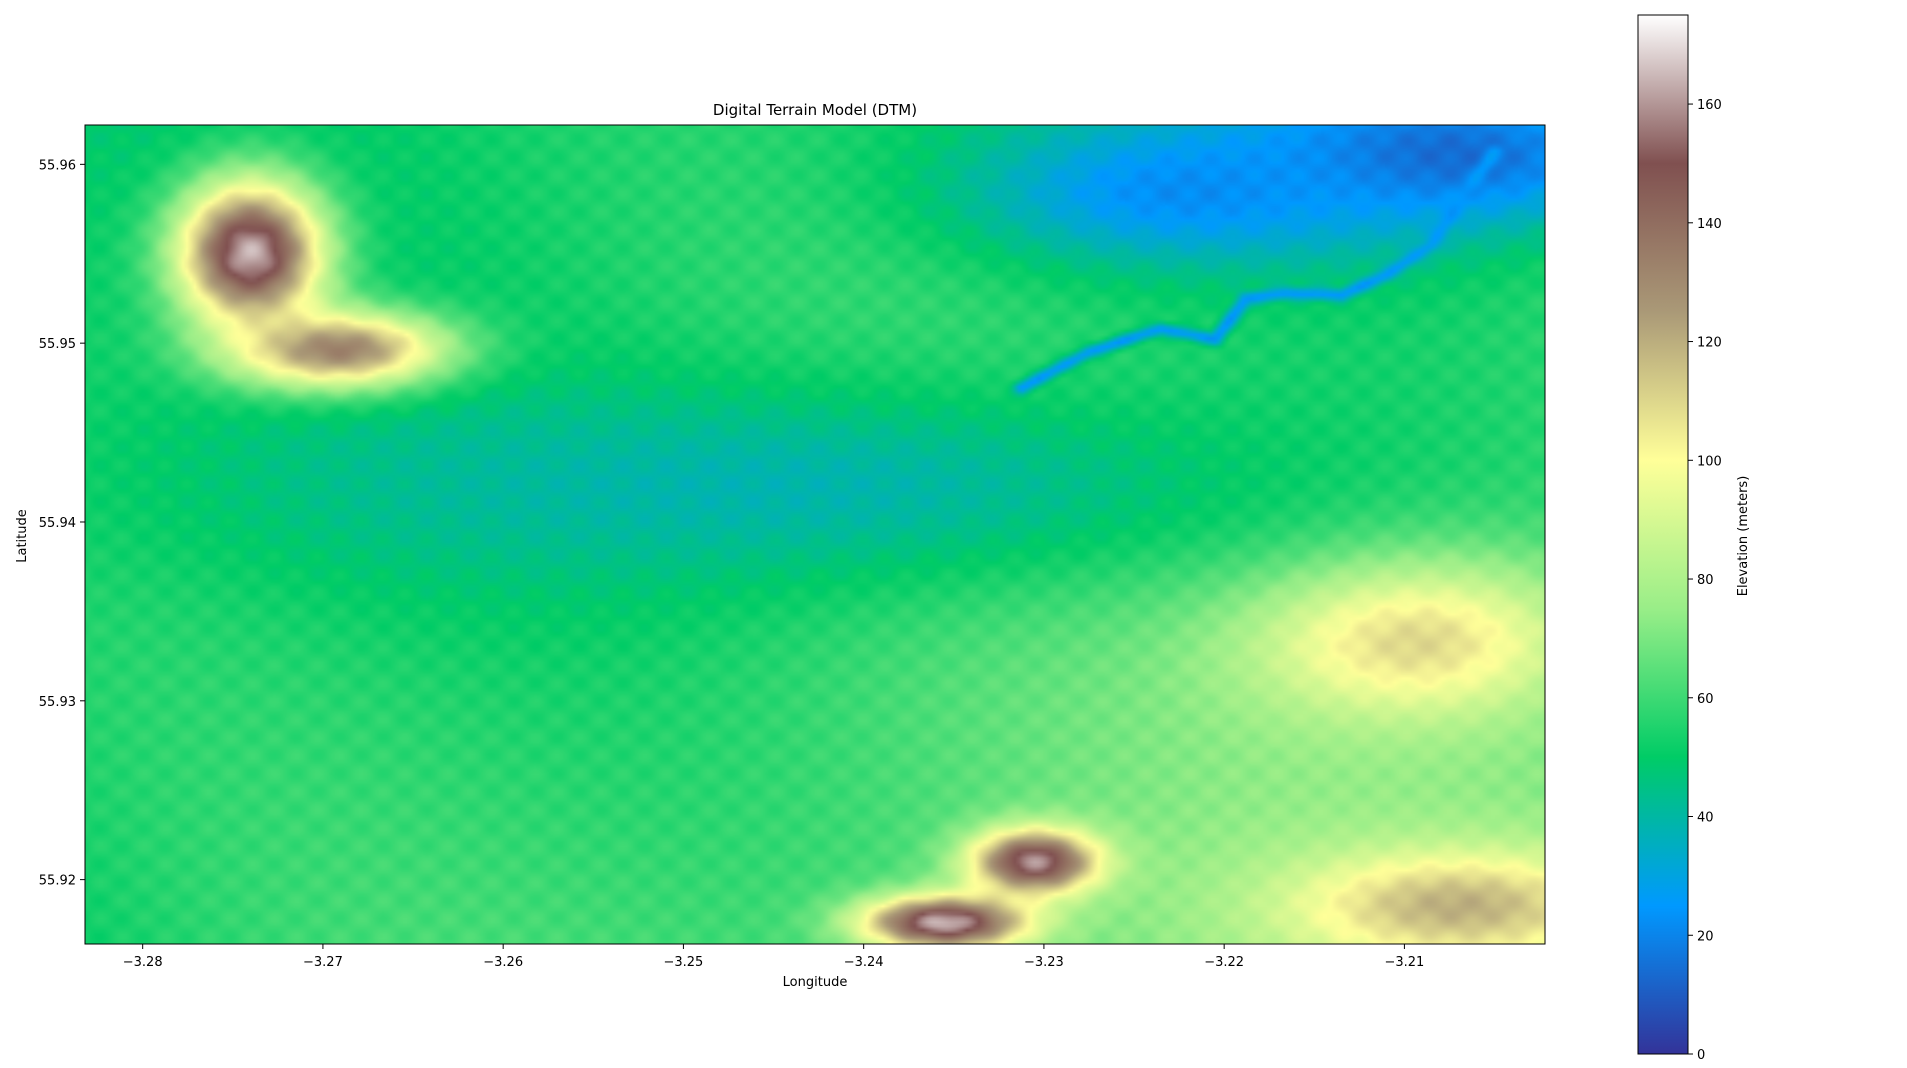  What do you see at coordinates (503, 962) in the screenshot?
I see `x-tick-label: −3.26` at bounding box center [503, 962].